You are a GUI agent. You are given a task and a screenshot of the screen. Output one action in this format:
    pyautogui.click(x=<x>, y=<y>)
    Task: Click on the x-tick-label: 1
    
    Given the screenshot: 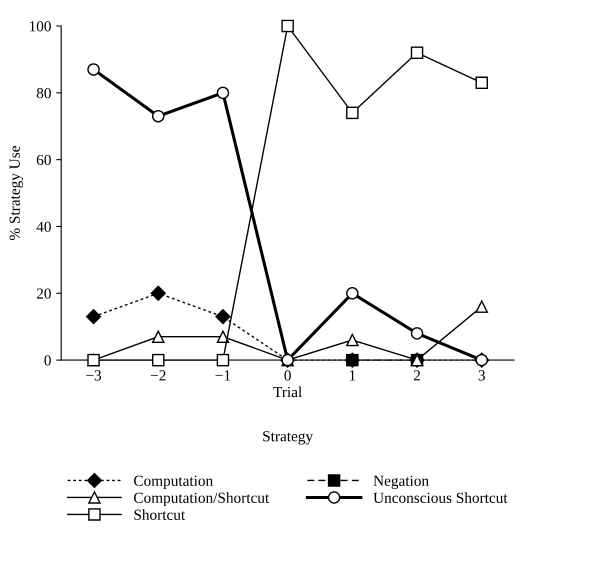 What is the action you would take?
    pyautogui.click(x=353, y=375)
    